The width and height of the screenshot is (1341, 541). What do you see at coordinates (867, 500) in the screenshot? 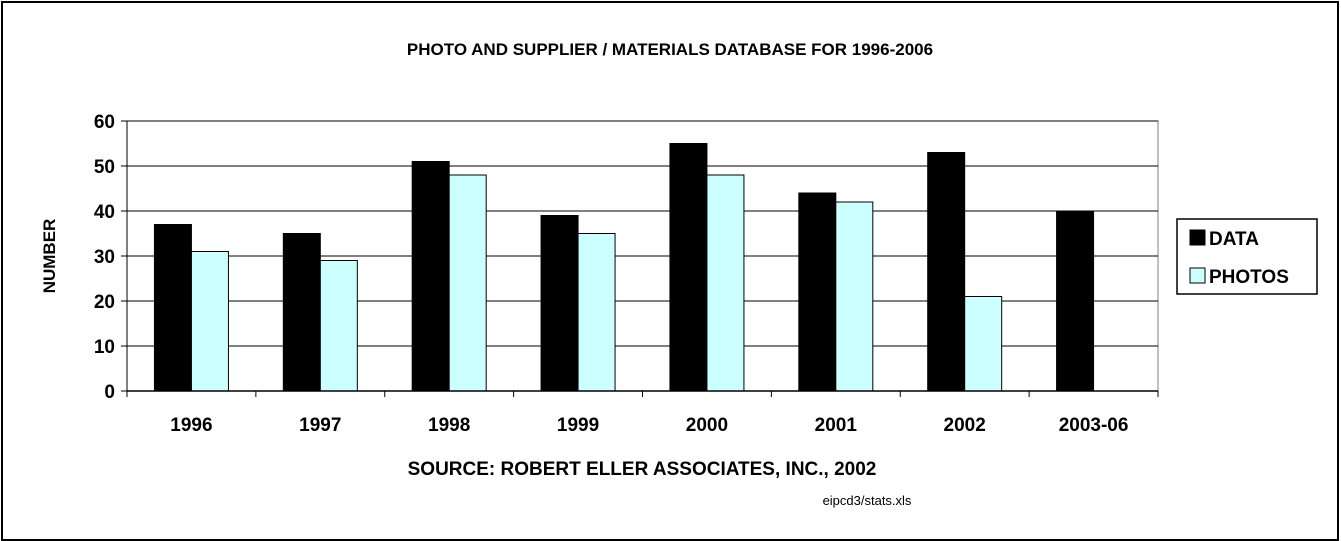
I see `source-file-note: eipcd3/stats.xls` at bounding box center [867, 500].